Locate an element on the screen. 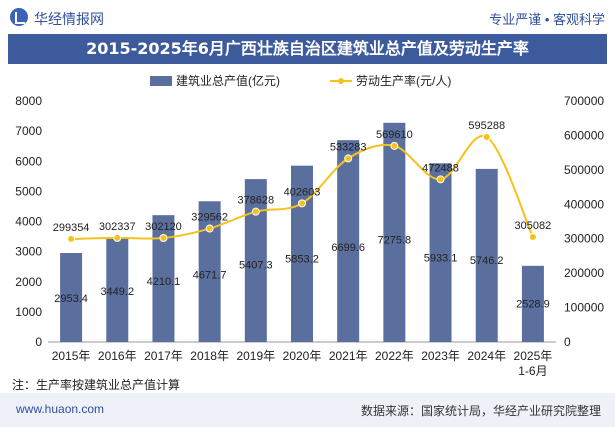  x-tick-label: 2016年 is located at coordinates (117, 356).